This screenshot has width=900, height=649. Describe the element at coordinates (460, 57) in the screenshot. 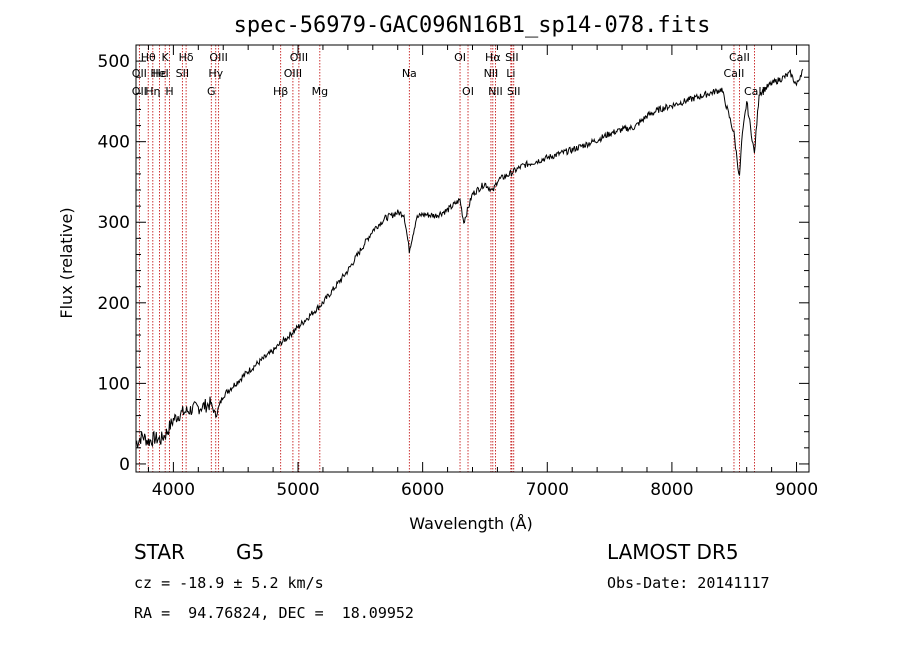

I see `line-label-18: OI` at that location.